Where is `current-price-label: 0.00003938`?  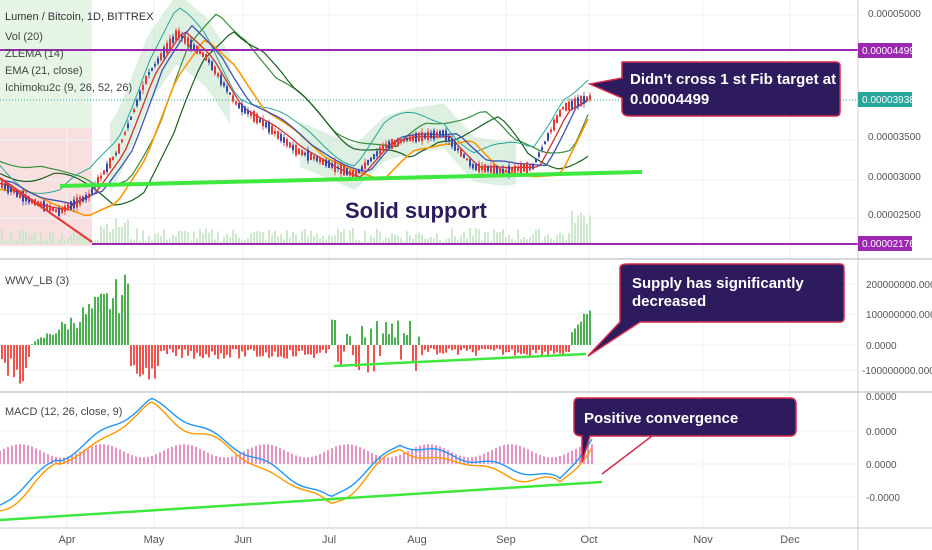 current-price-label: 0.00003938 is located at coordinates (888, 100).